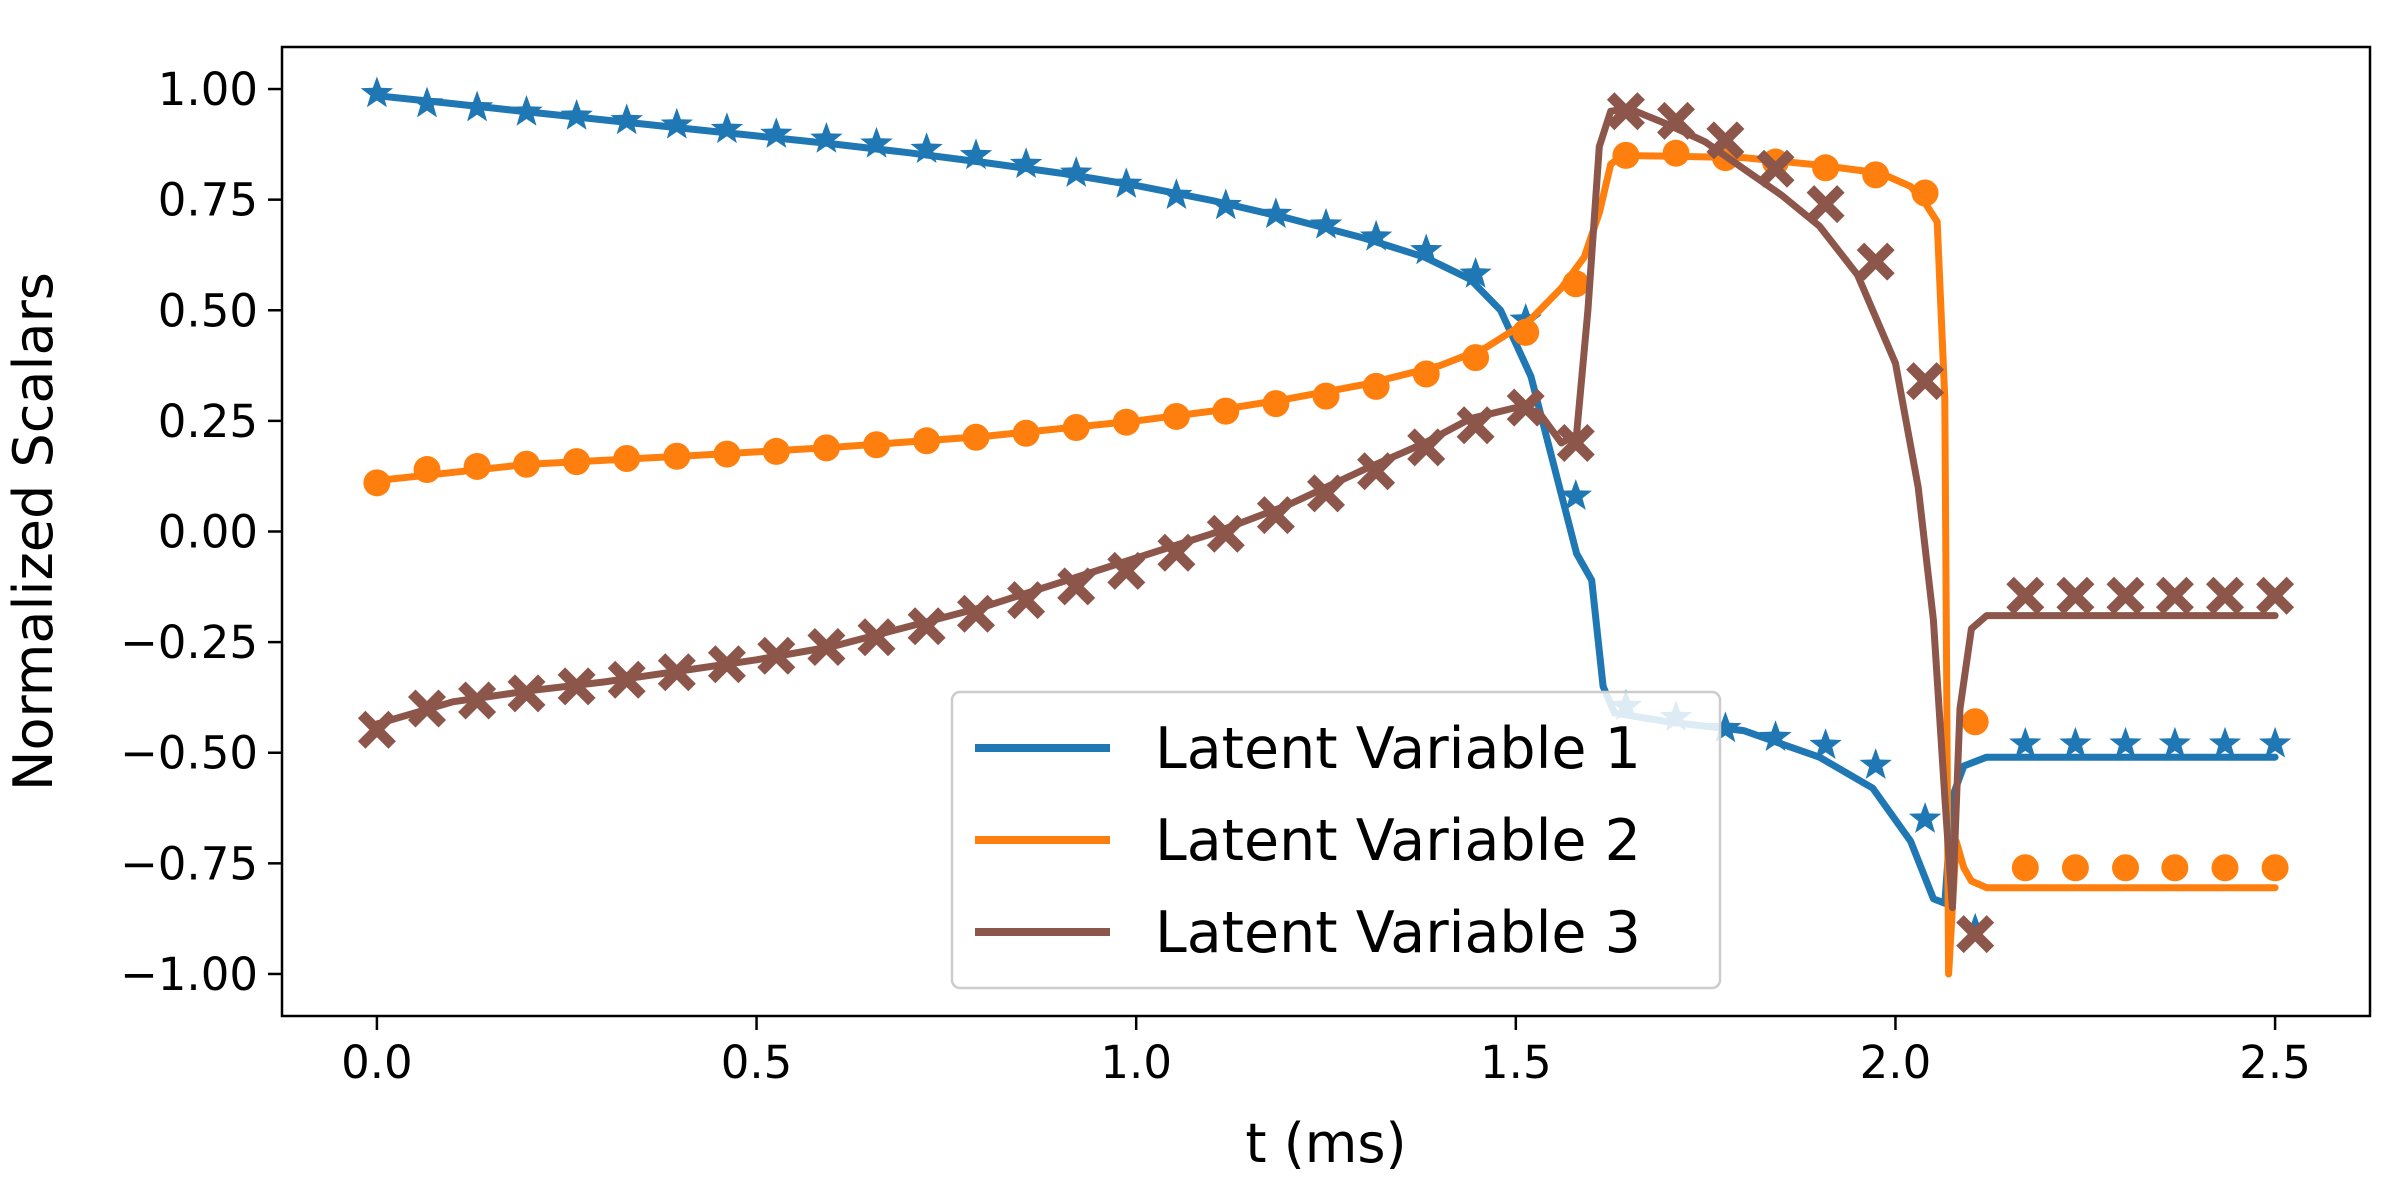  What do you see at coordinates (1325, 1143) in the screenshot?
I see `x-axis-title: t (ms)` at bounding box center [1325, 1143].